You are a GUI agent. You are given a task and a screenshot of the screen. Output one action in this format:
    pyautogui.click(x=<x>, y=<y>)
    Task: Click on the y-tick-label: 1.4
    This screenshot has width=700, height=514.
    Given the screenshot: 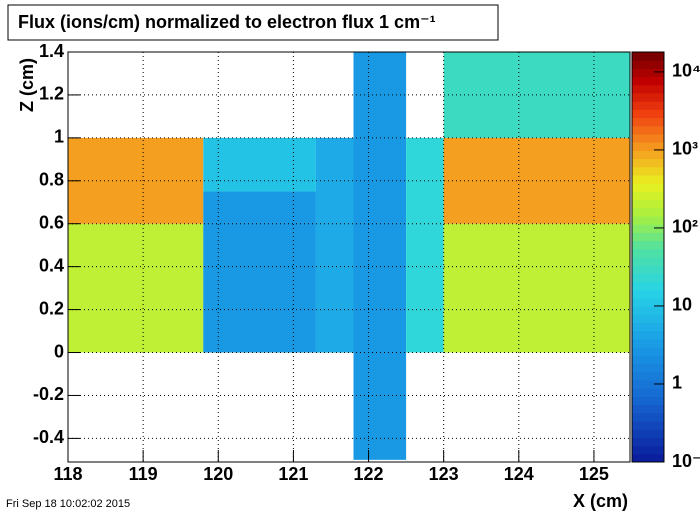 What is the action you would take?
    pyautogui.click(x=51, y=51)
    